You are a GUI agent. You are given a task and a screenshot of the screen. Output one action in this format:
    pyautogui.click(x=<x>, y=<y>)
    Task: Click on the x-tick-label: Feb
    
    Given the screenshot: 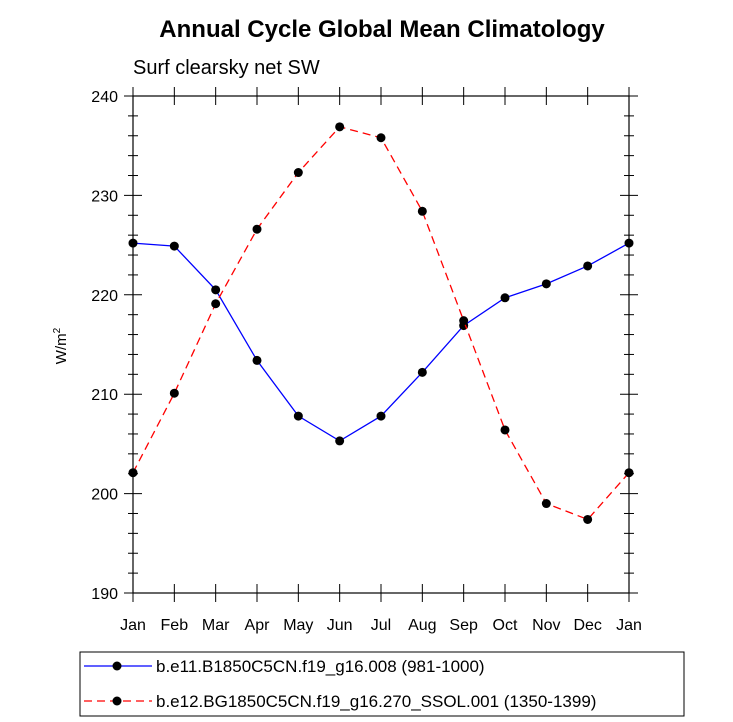 What is the action you would take?
    pyautogui.click(x=175, y=625)
    